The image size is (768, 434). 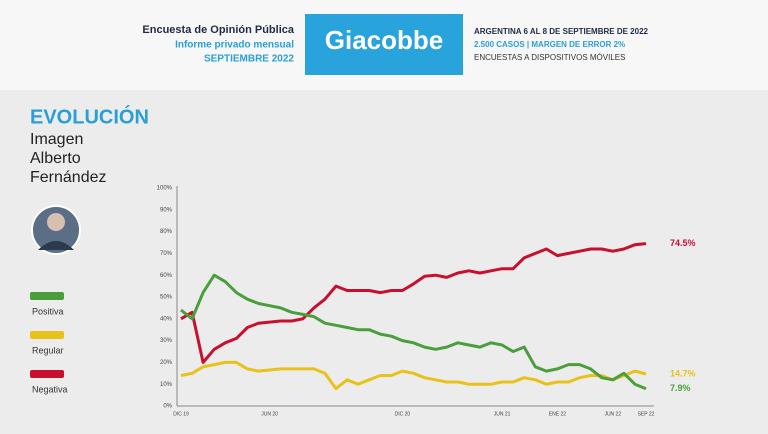 I want to click on y-tick-label: 80%, so click(x=166, y=232).